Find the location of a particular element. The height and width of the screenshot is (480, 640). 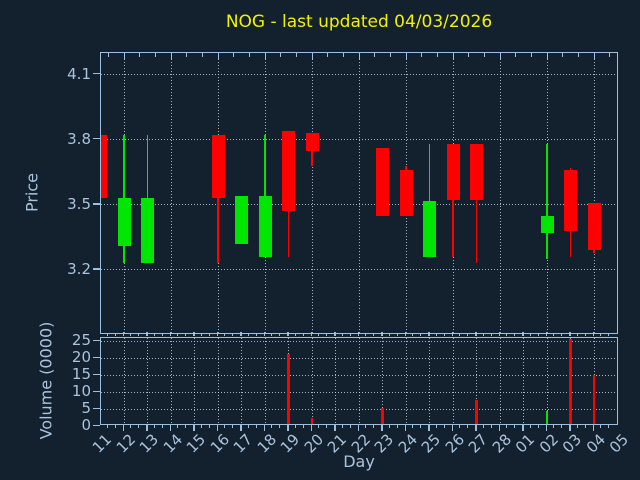

price-axis-label: Price is located at coordinates (32, 192).